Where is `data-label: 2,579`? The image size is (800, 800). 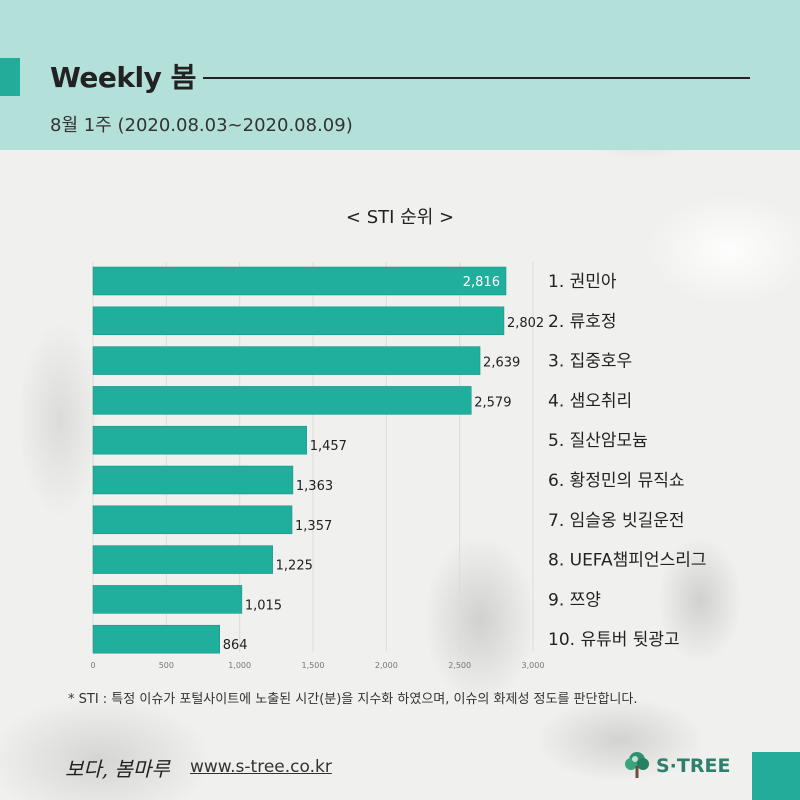 data-label: 2,579 is located at coordinates (492, 402).